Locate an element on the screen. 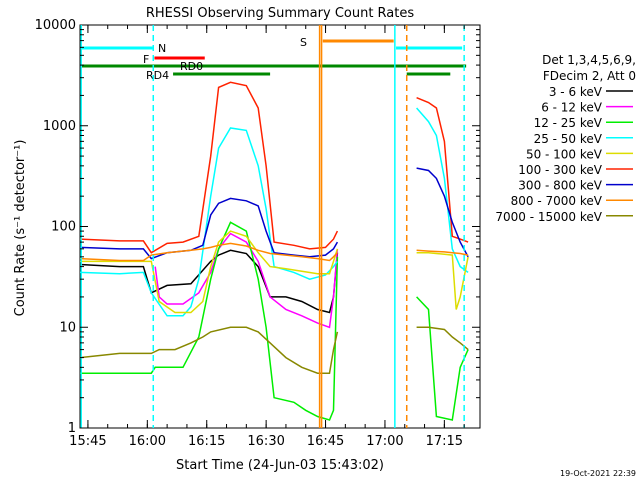 This screenshot has width=640, height=480. y-tick-label: 1000 is located at coordinates (59, 126).